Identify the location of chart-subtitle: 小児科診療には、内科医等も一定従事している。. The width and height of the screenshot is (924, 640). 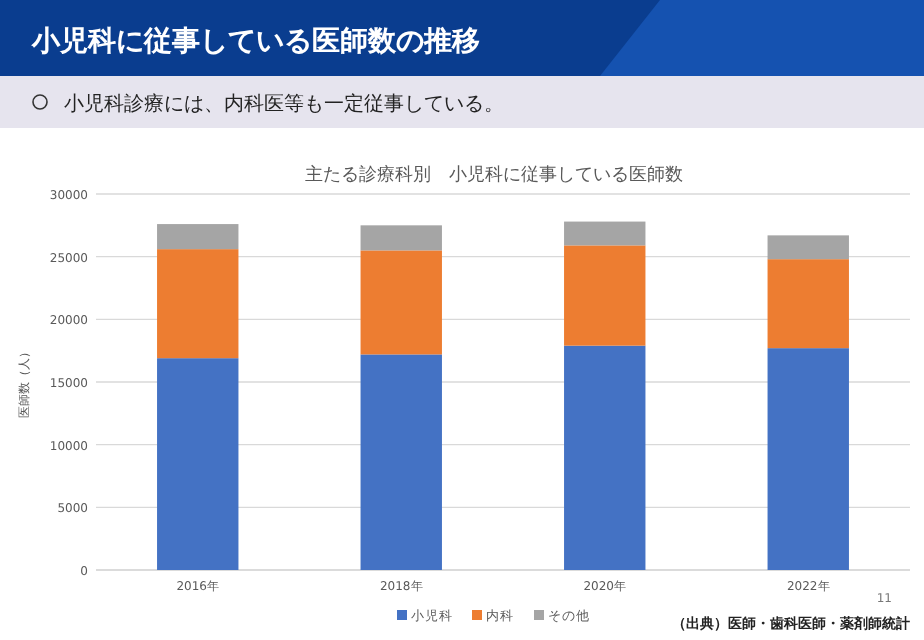
(284, 104).